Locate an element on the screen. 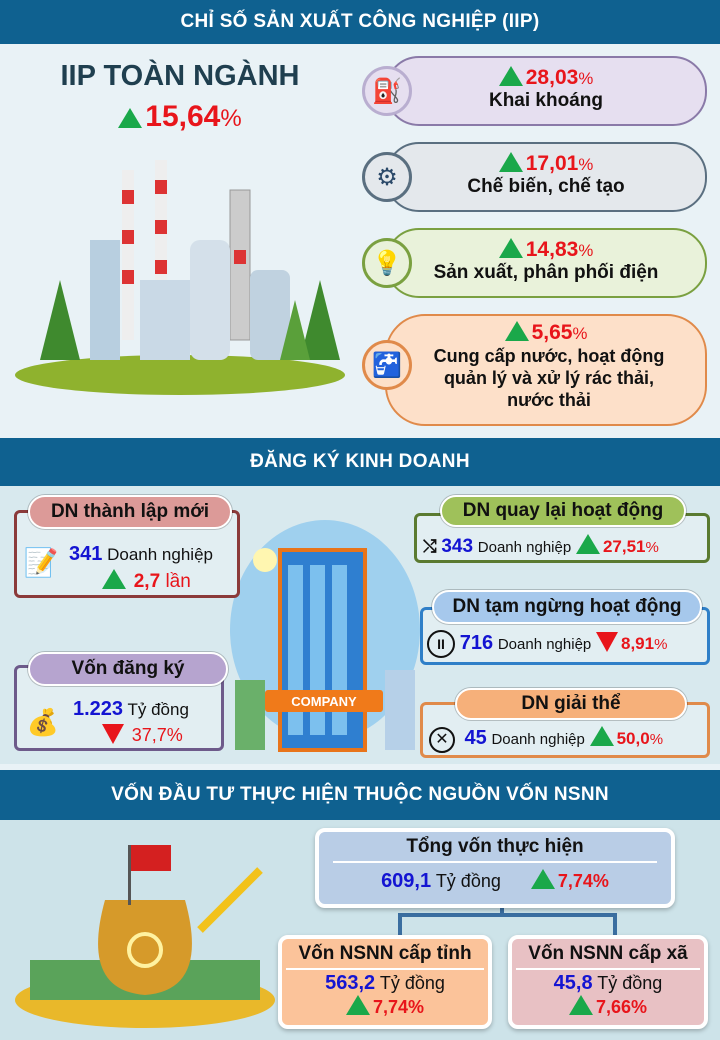 Image resolution: width=720 pixels, height=1040 pixels. iip-total-value: 15,64% is located at coordinates (180, 117).